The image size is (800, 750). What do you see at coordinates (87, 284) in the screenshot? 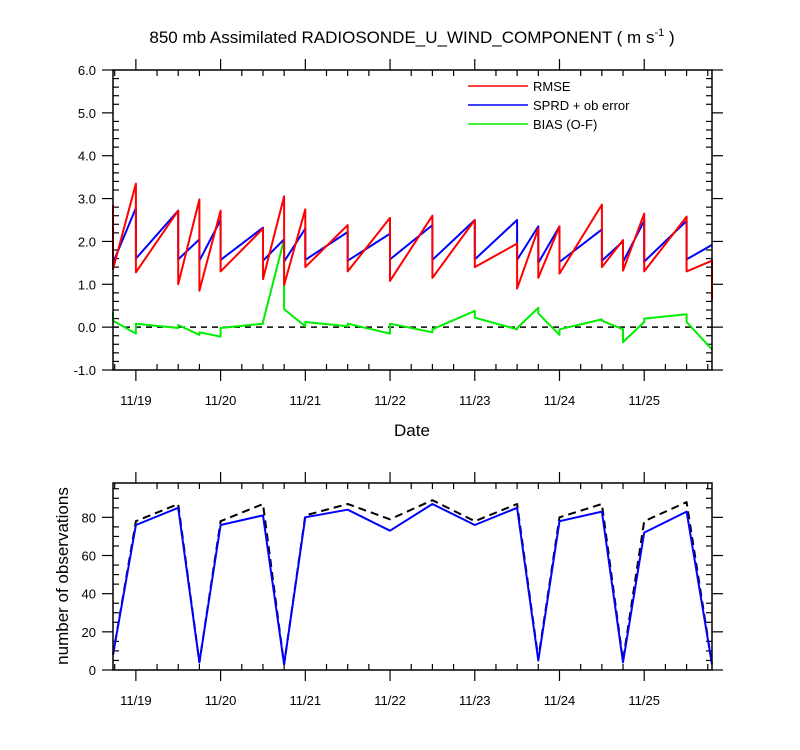
I see `top-y-tick-label: 1.0` at bounding box center [87, 284].